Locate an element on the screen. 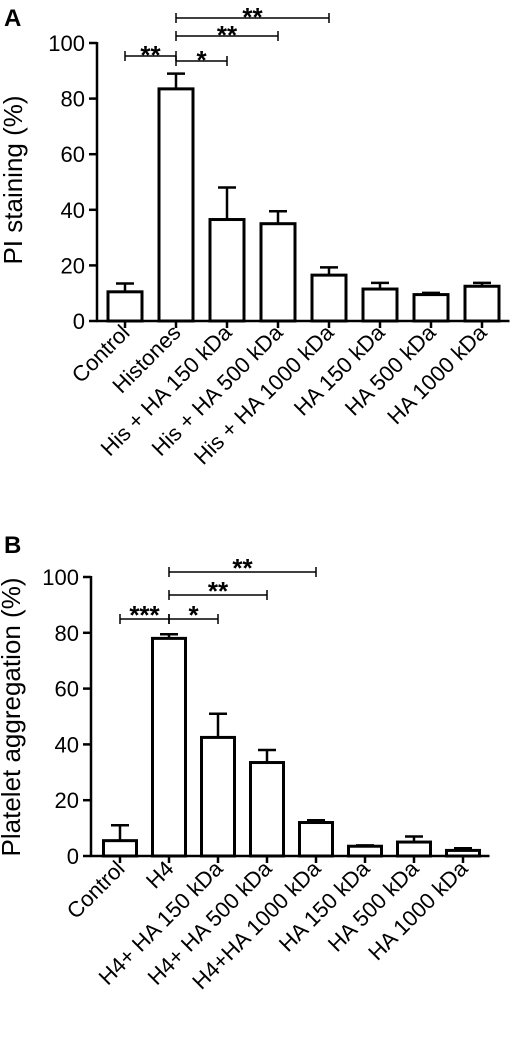 The image size is (520, 1040). y-axis-label: Platelet aggregation (%) is located at coordinates (13, 717).